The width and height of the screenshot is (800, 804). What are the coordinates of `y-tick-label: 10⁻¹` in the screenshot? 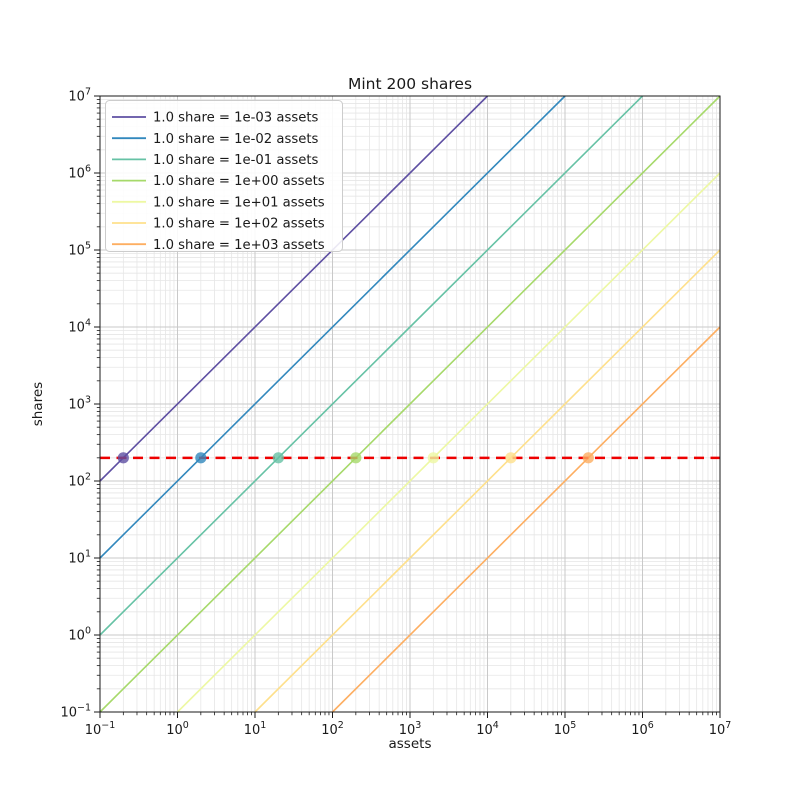 It's located at (75, 712).